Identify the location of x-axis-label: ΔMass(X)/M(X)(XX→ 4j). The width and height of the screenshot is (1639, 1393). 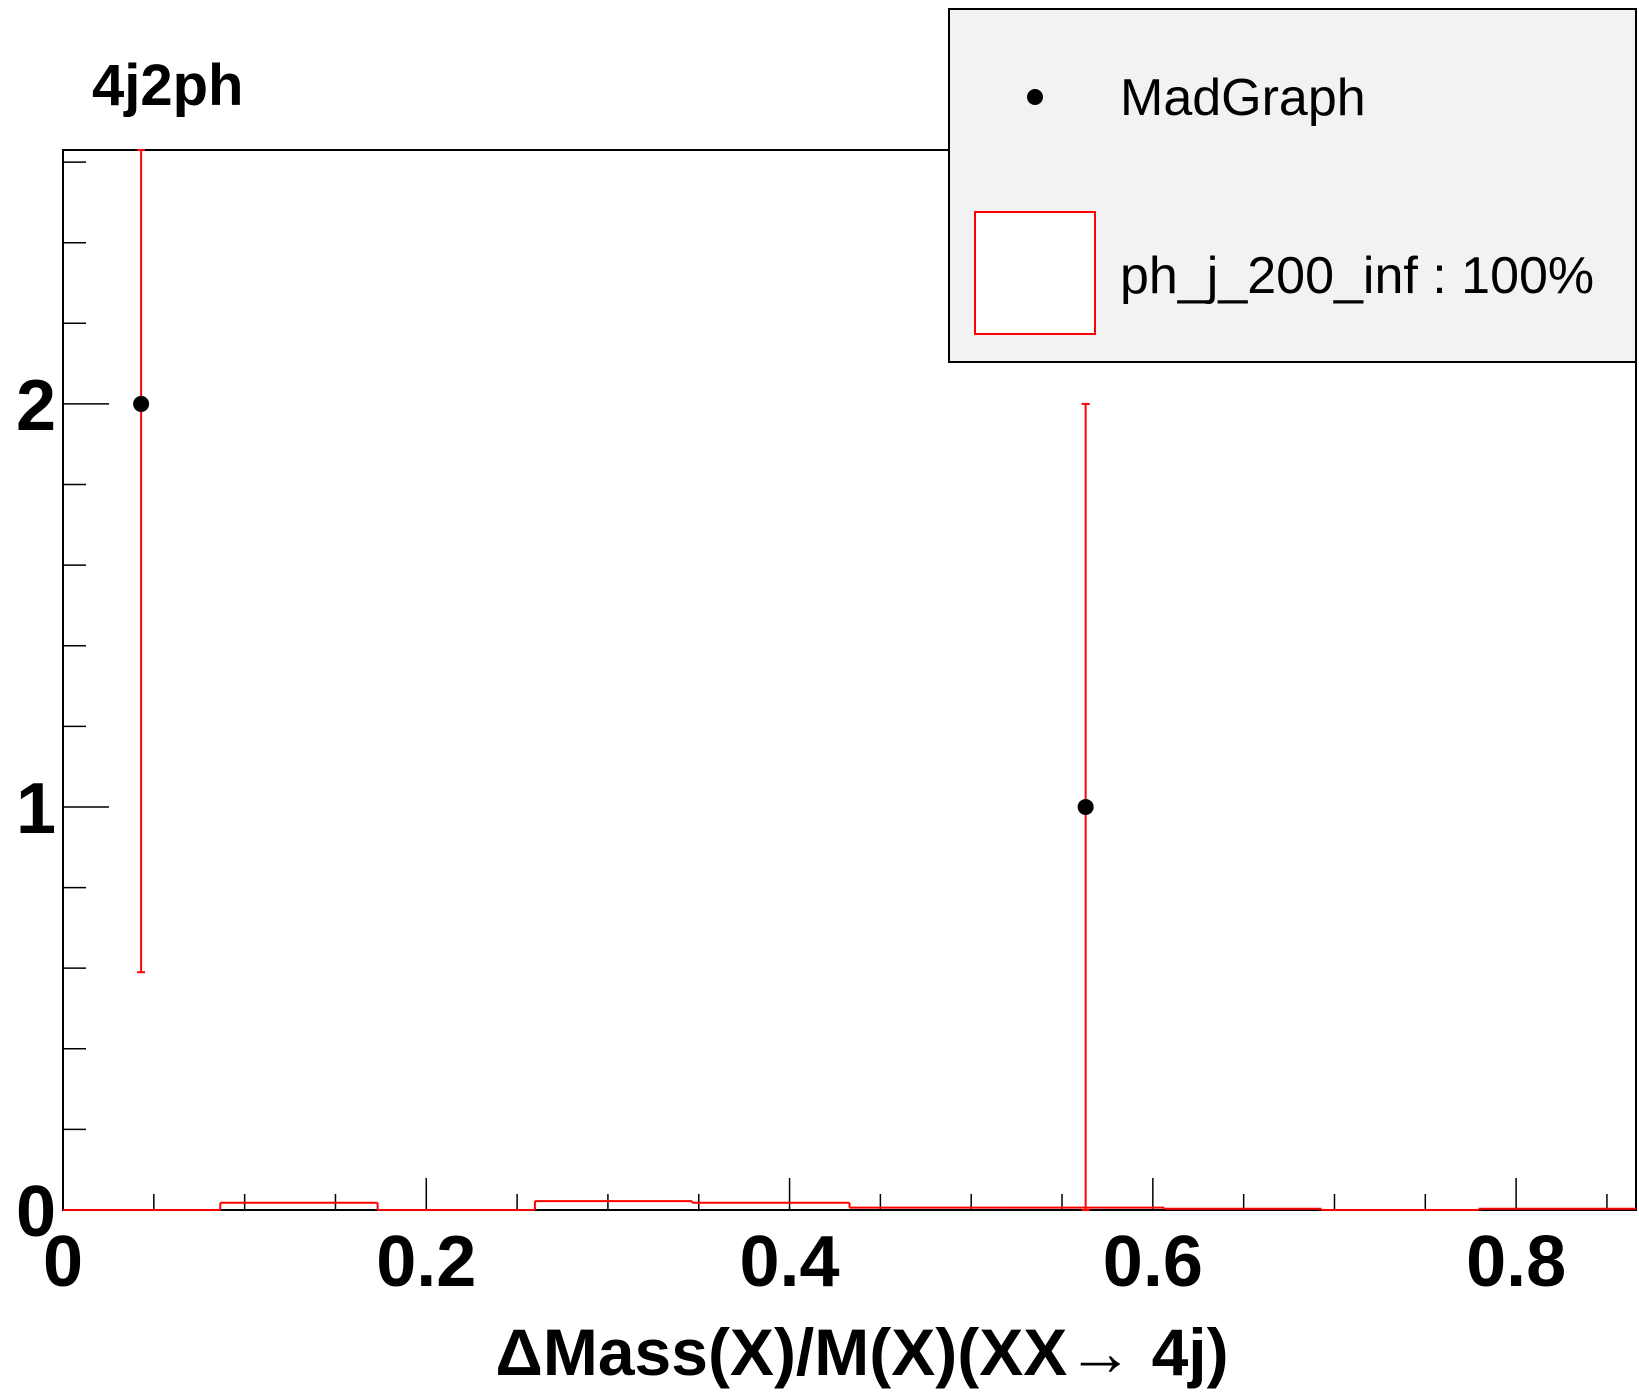
(861, 1352).